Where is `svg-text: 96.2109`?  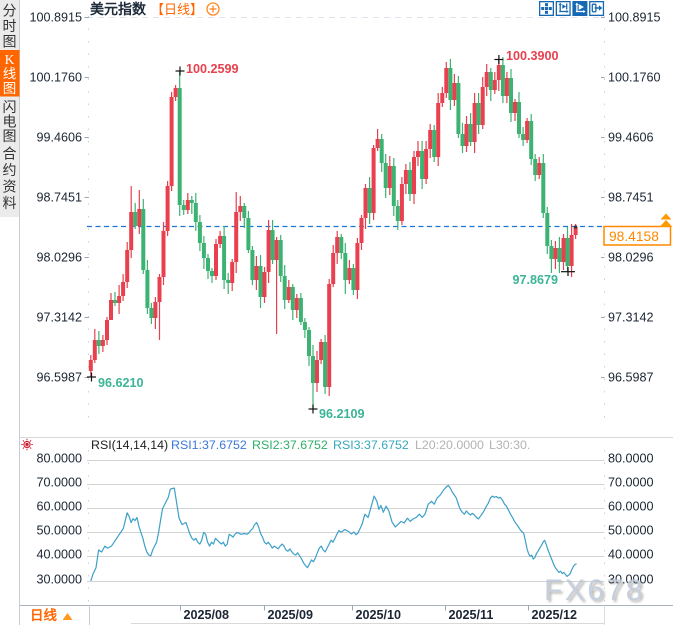
svg-text: 96.2109 is located at coordinates (342, 414).